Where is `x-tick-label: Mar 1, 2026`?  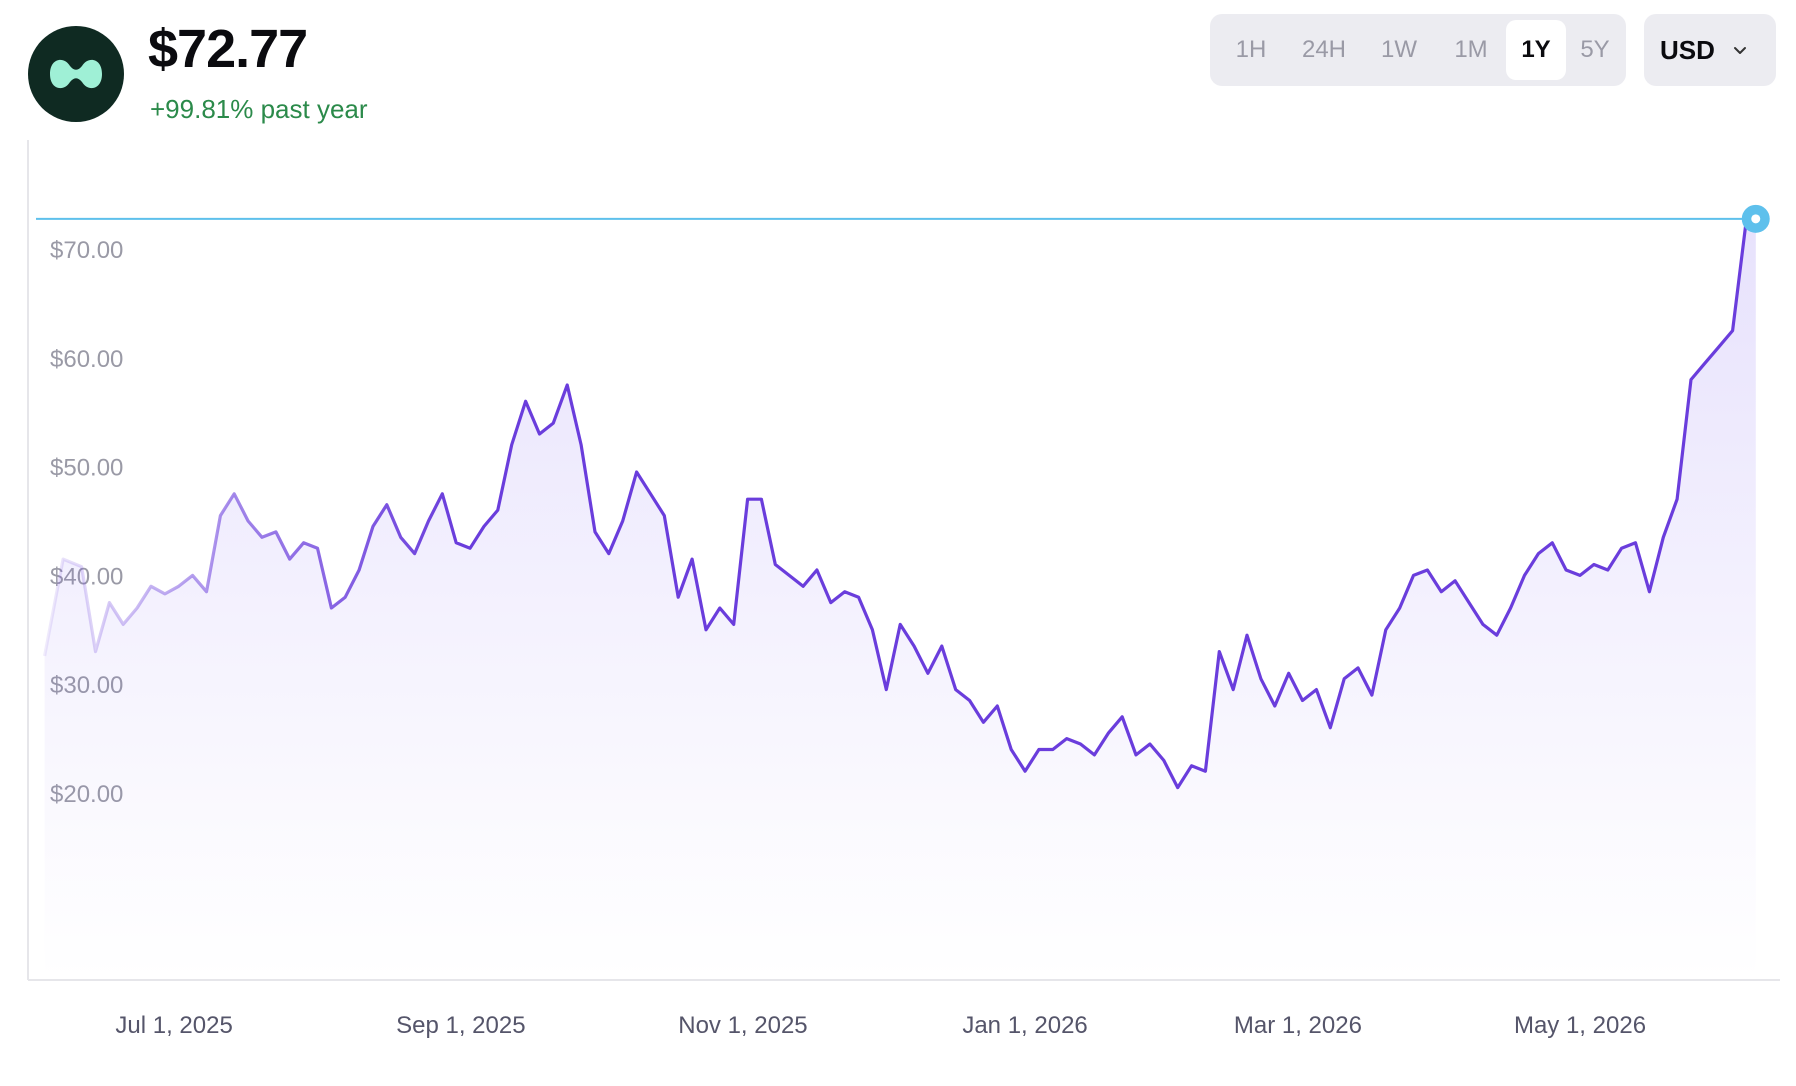
x-tick-label: Mar 1, 2026 is located at coordinates (1298, 1025).